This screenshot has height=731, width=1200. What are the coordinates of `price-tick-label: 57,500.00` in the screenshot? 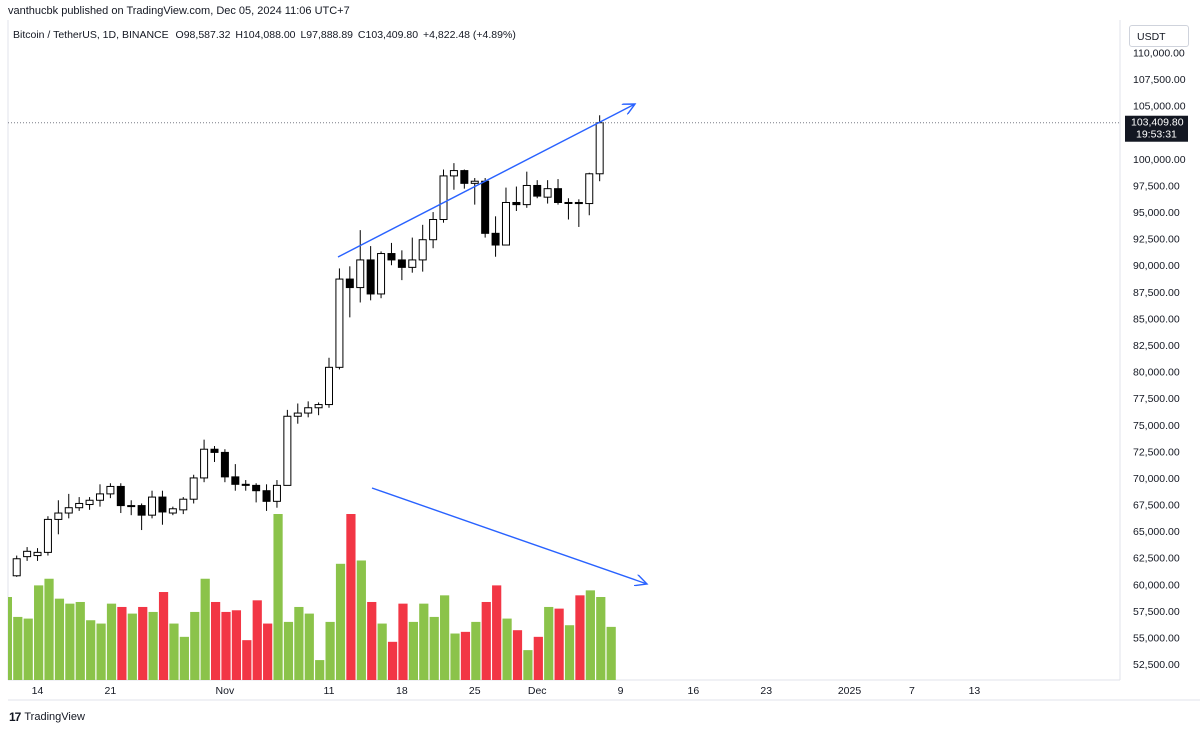 It's located at (1156, 612).